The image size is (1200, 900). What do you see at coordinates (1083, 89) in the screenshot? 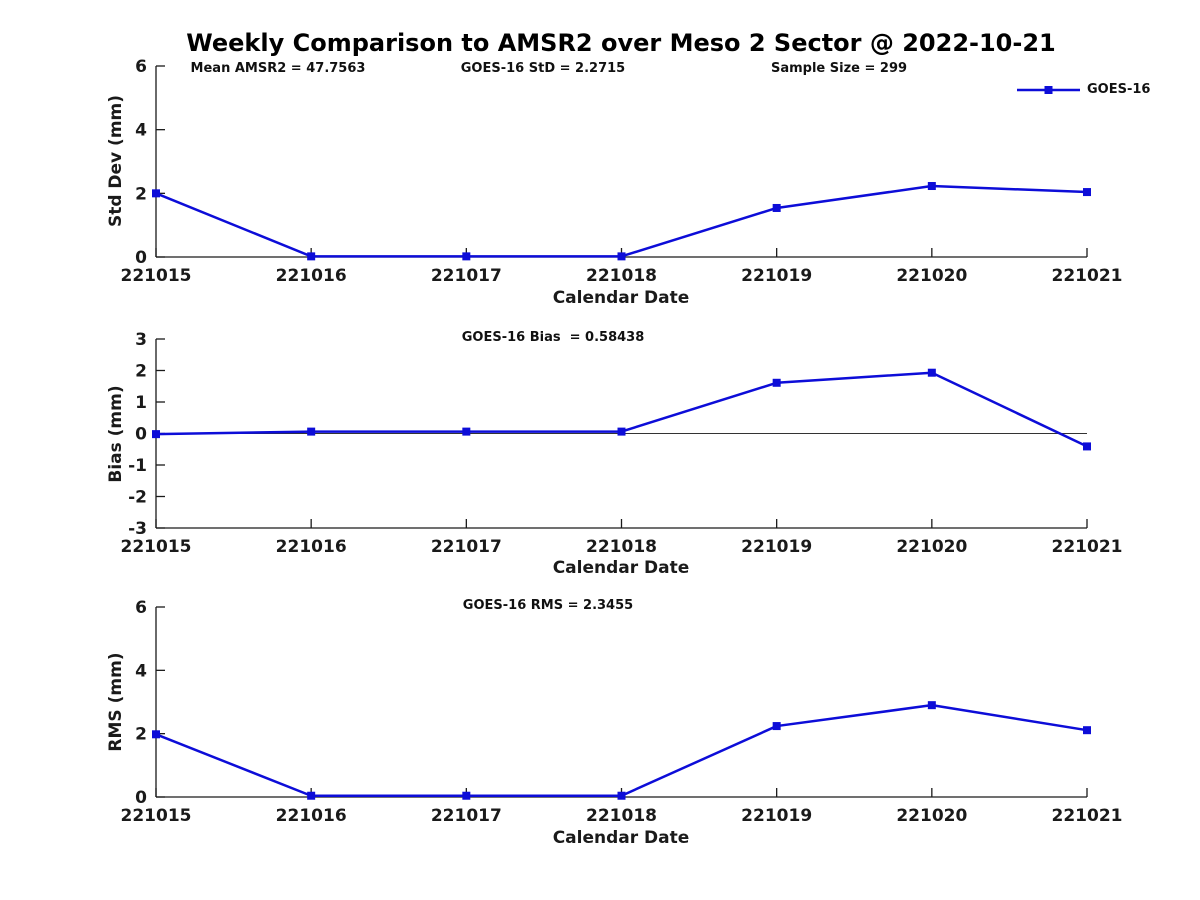
I see `legend: GOES-16` at bounding box center [1083, 89].